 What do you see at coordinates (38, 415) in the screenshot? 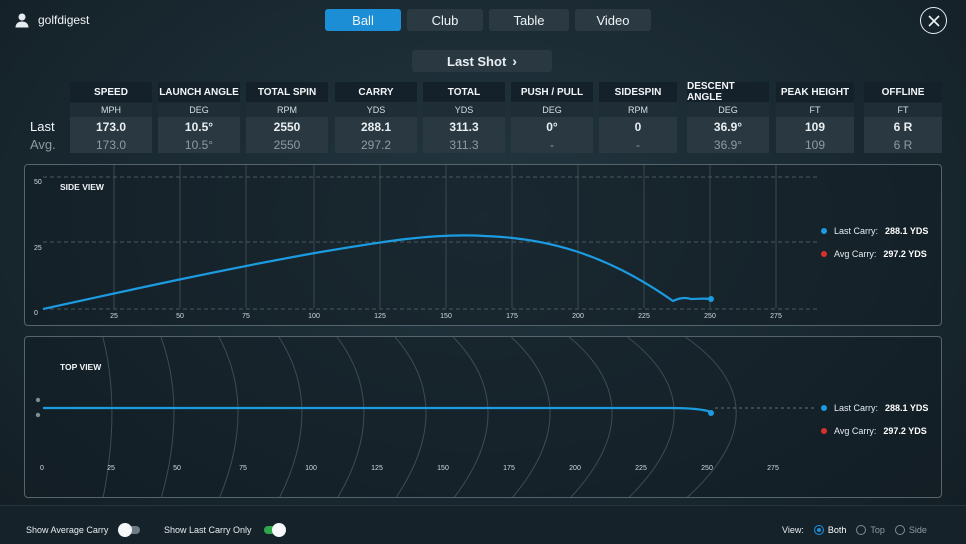
I see `tee-marker` at bounding box center [38, 415].